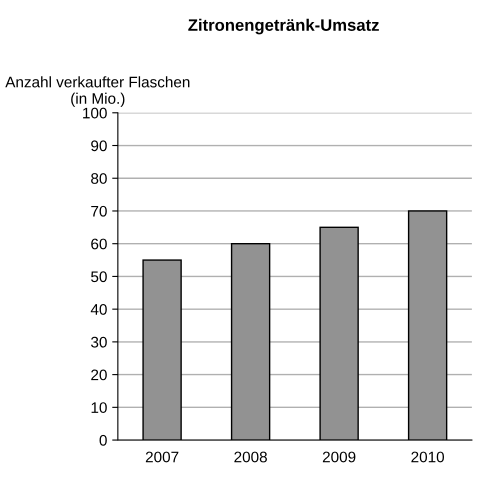  What do you see at coordinates (99, 211) in the screenshot?
I see `y-tick-label: 70` at bounding box center [99, 211].